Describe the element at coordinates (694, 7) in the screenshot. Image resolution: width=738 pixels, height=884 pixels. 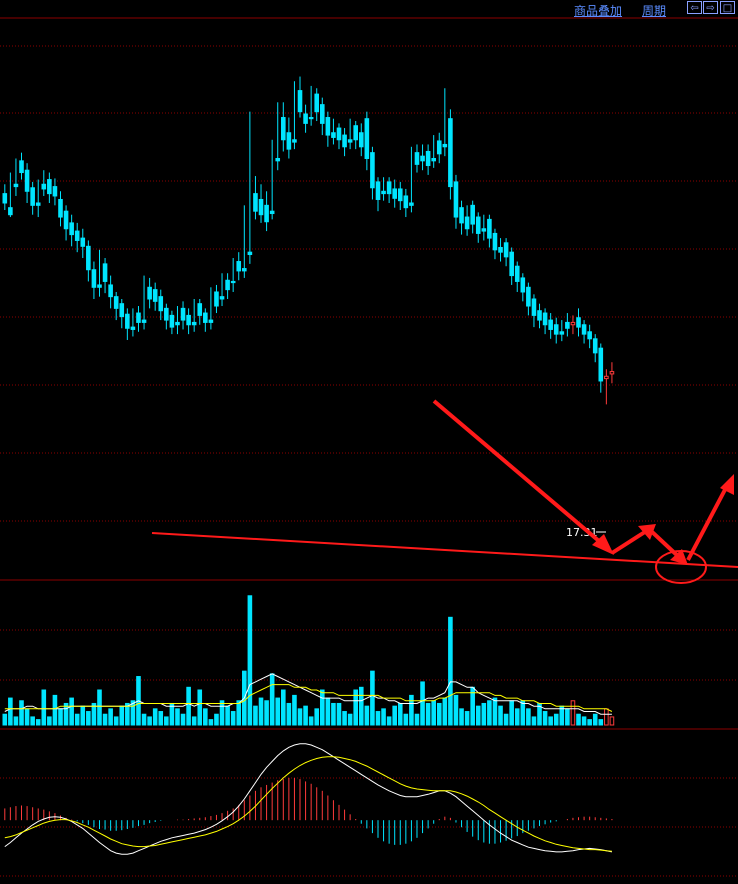
I see `scroll-left-icon: ⇦` at that location.